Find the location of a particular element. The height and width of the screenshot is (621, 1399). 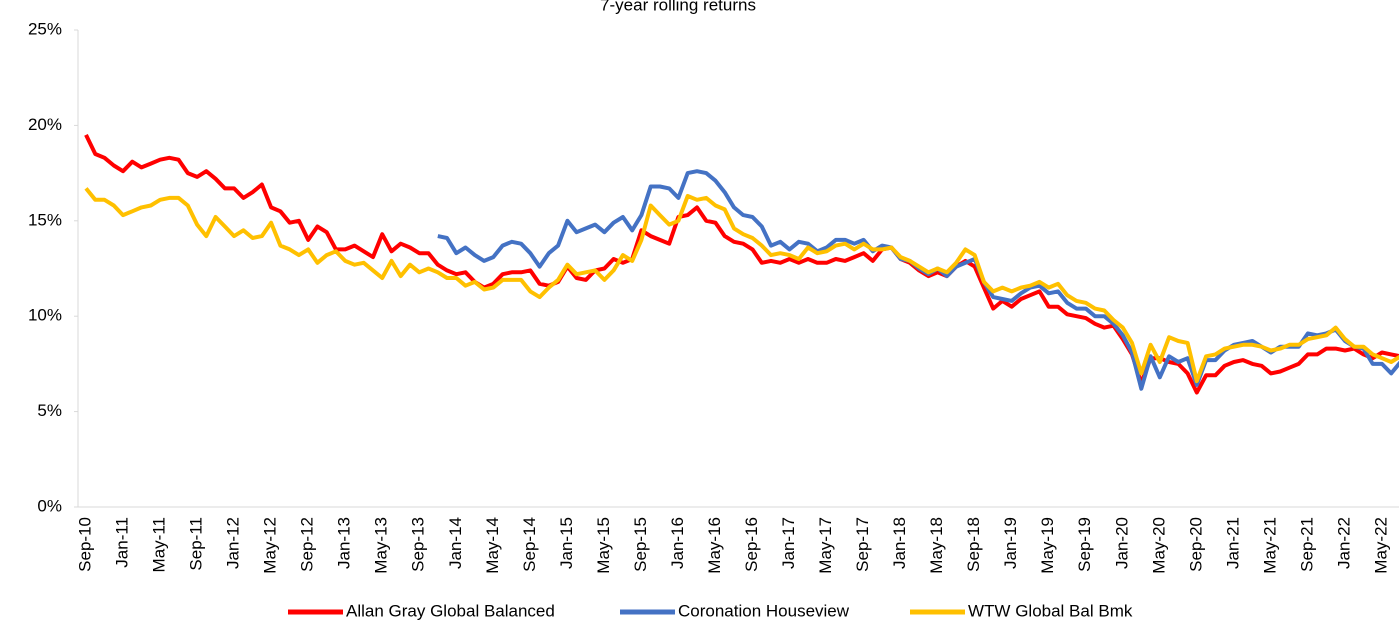

x-tick-label: Jan-16 is located at coordinates (677, 543).